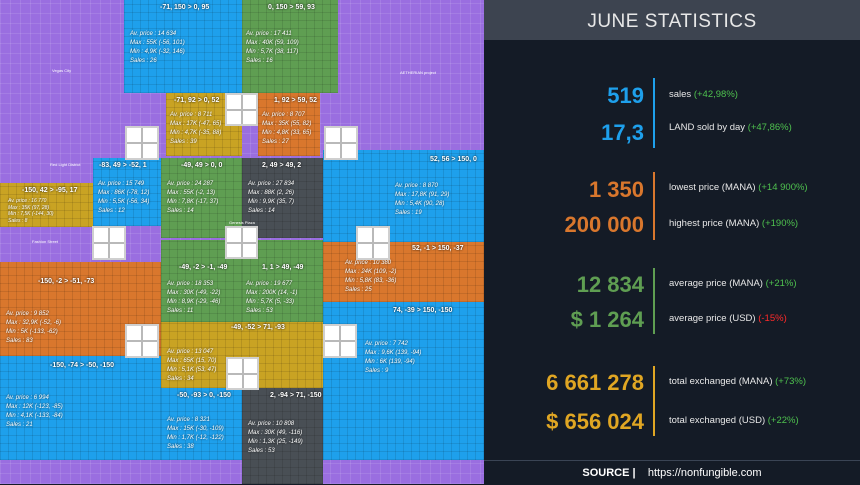  Describe the element at coordinates (204, 395) in the screenshot. I see `zone-coords: -50, -93 > 0, -150` at that location.